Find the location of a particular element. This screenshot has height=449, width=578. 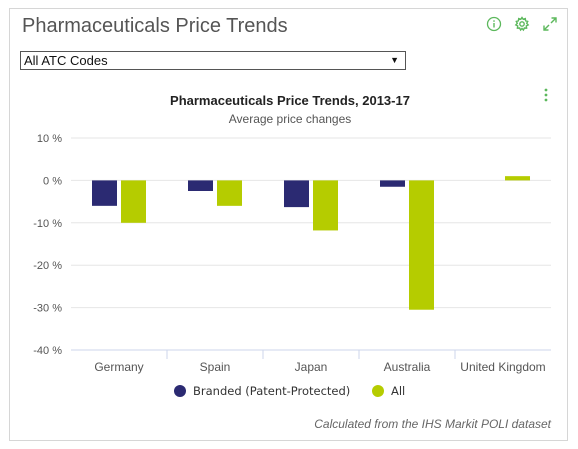

y-tick-label: 0 % is located at coordinates (52, 181).